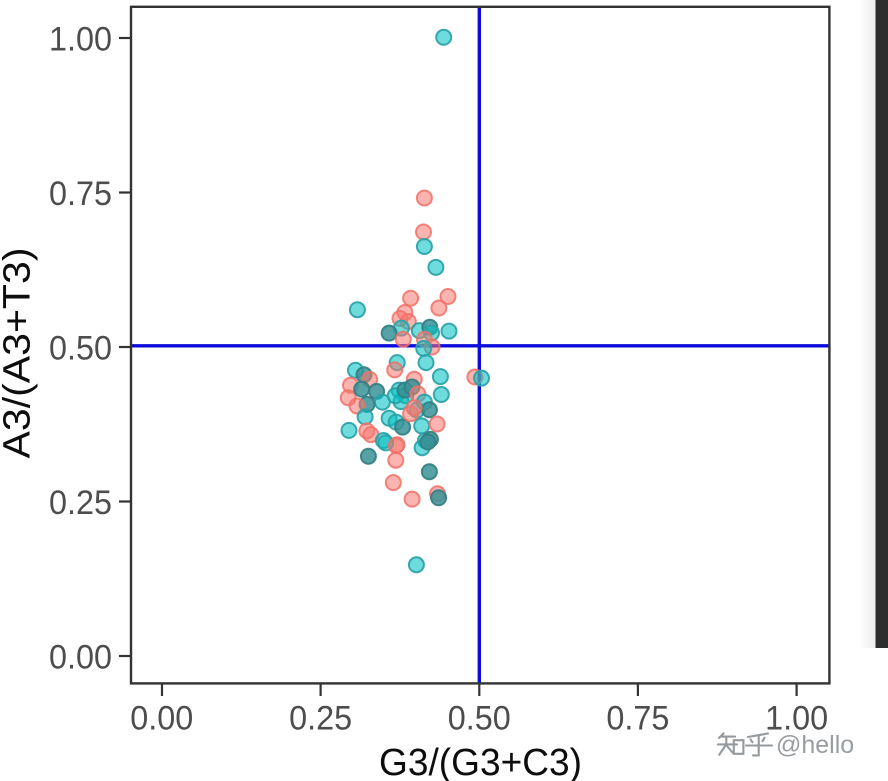 Image resolution: width=888 pixels, height=781 pixels. What do you see at coordinates (480, 761) in the screenshot?
I see `svg-text: G3/(G3+C3)` at bounding box center [480, 761].